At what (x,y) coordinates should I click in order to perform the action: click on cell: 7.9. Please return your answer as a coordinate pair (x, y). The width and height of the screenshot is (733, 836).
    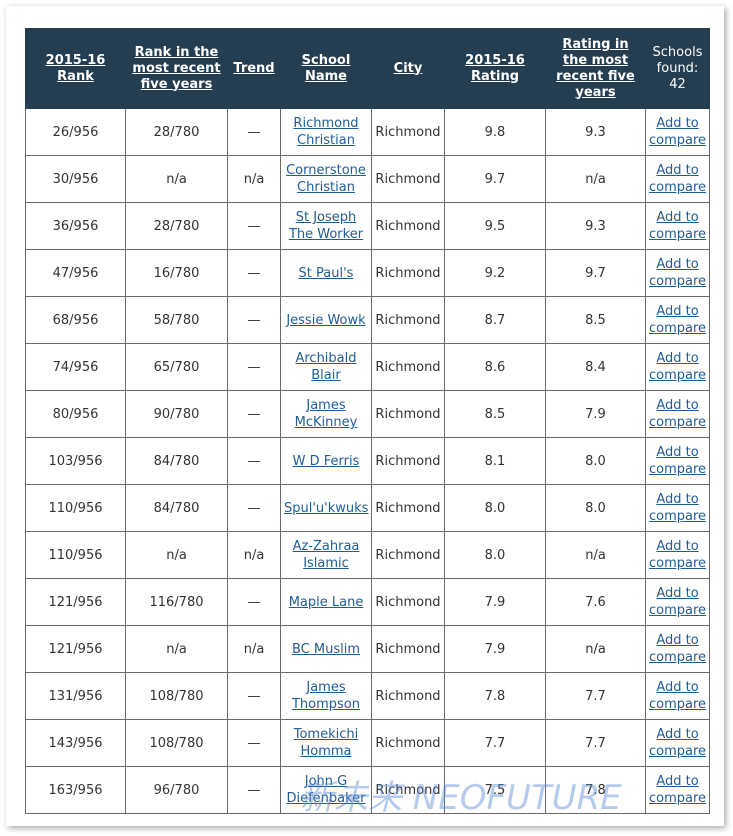
    Looking at the image, I should click on (495, 602).